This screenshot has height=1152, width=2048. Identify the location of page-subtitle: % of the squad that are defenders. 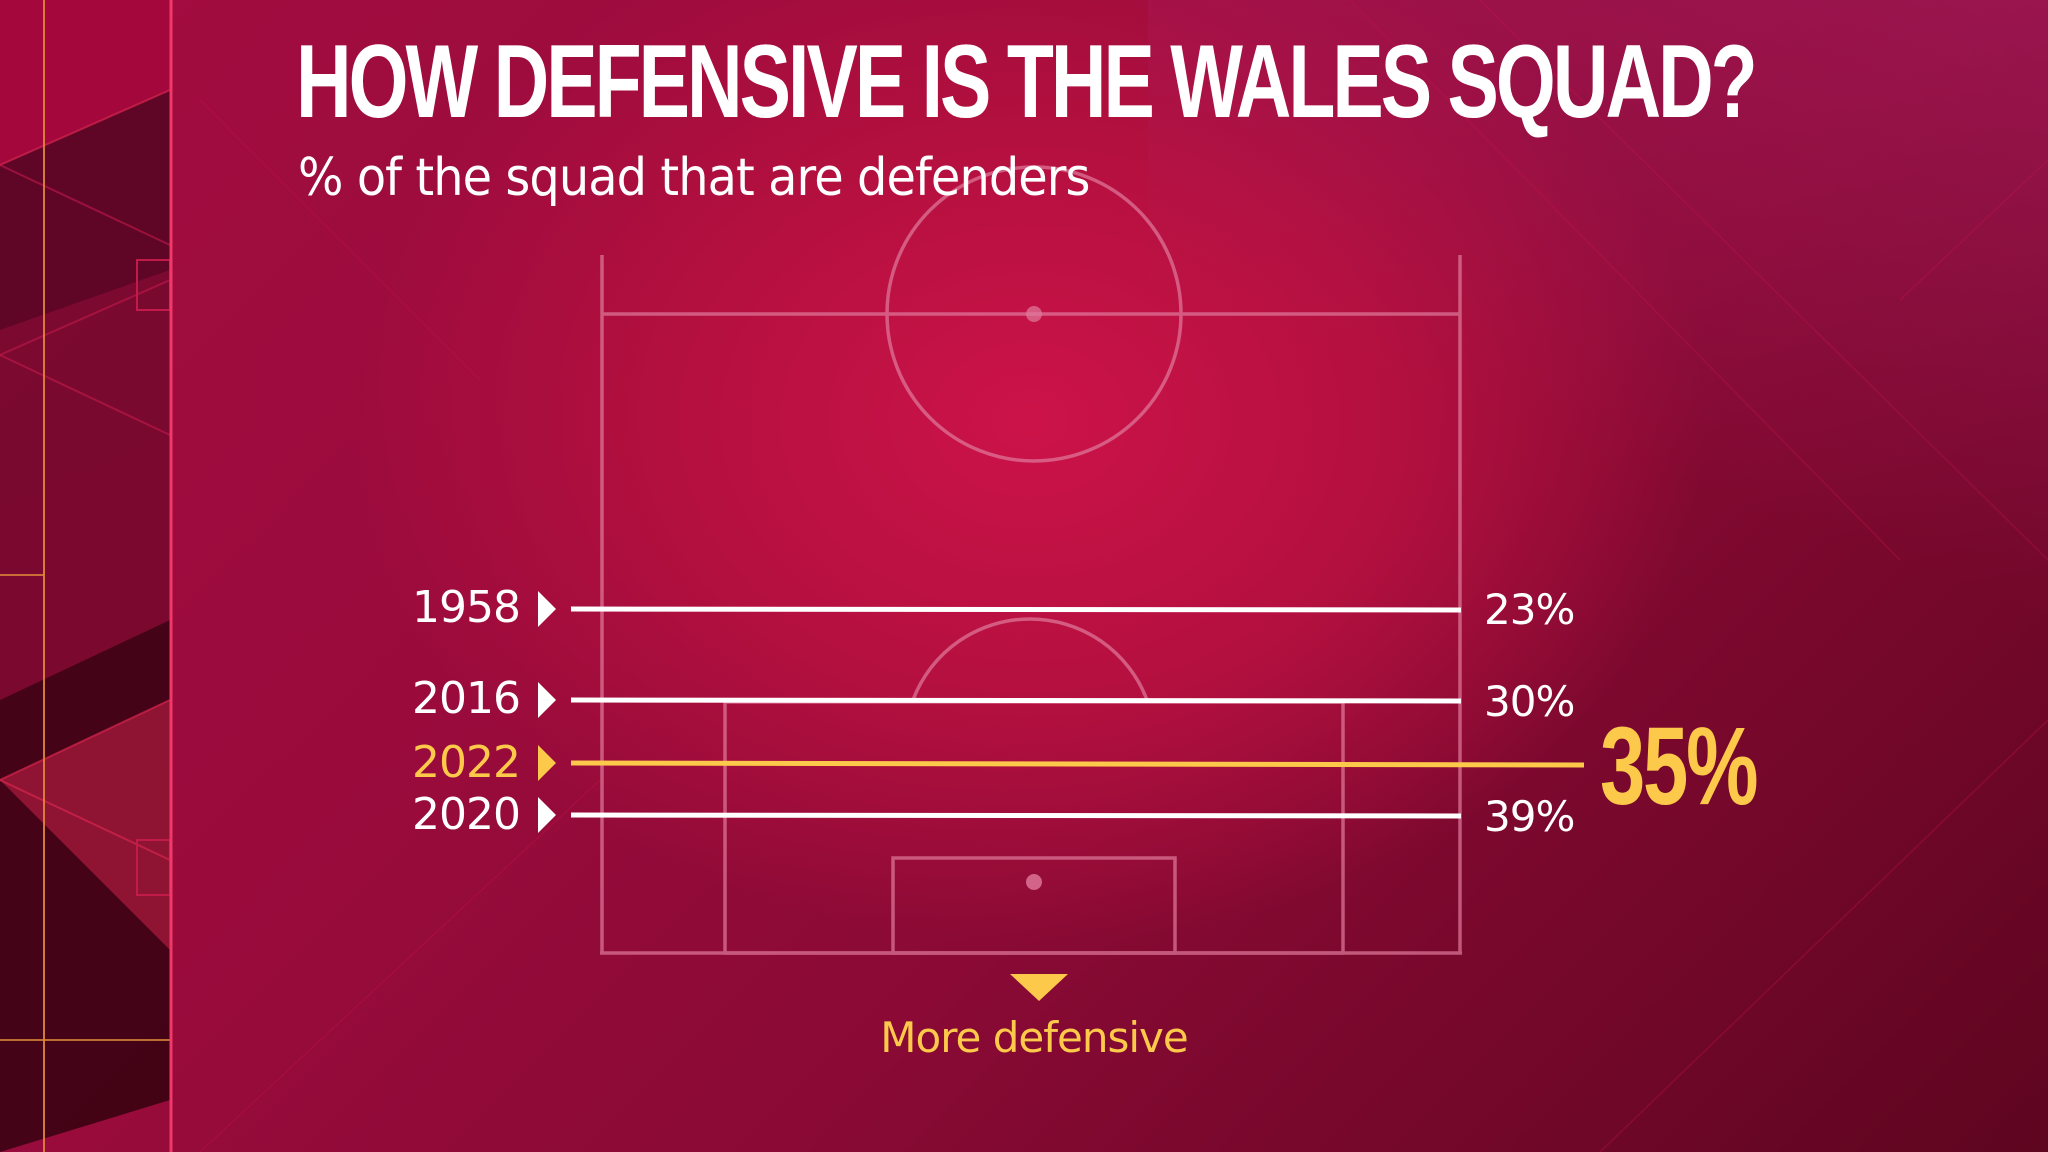
(694, 178).